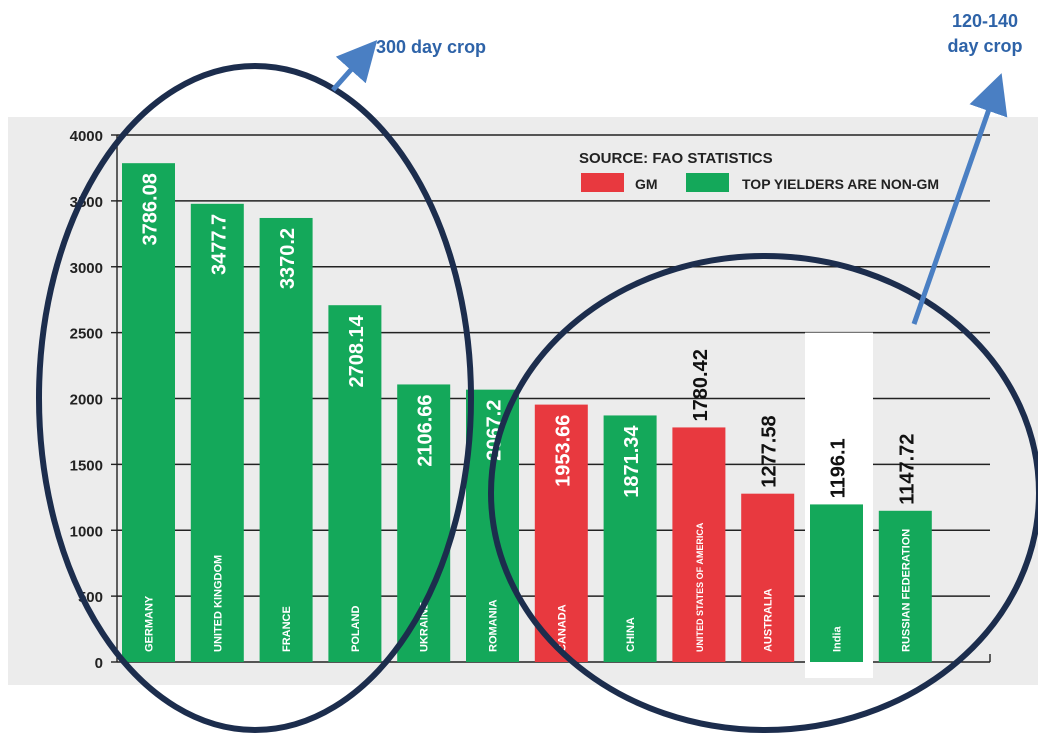  What do you see at coordinates (562, 628) in the screenshot?
I see `category-label: CANADA` at bounding box center [562, 628].